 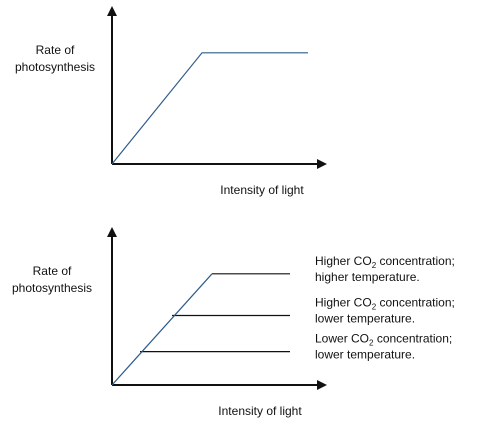 I want to click on chart-top-x-label: Intensity of light, so click(x=262, y=190).